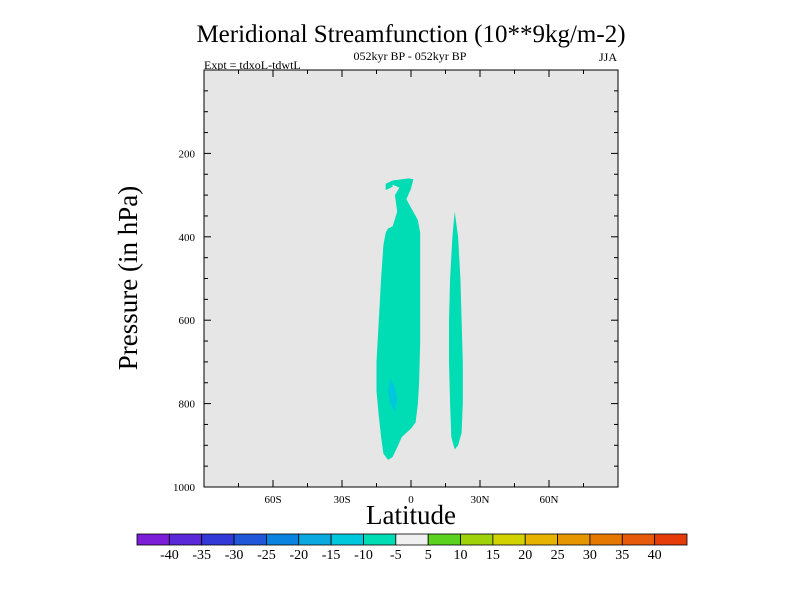 Image resolution: width=800 pixels, height=600 pixels. I want to click on y-tick-label: 1000, so click(184, 488).